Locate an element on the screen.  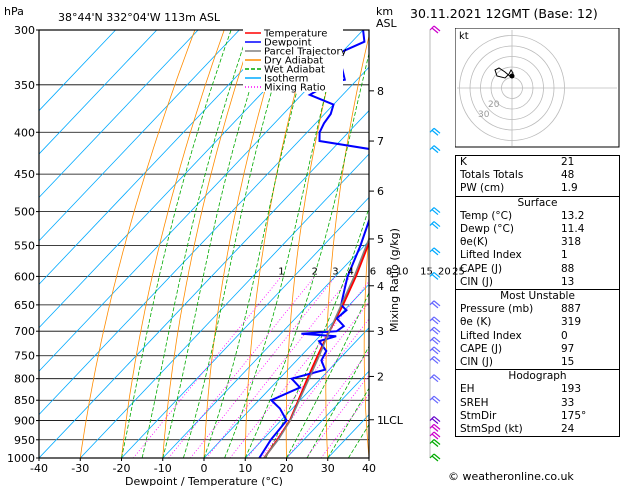
most-unstable-title: Most Unstable is located at coordinates (537, 296).